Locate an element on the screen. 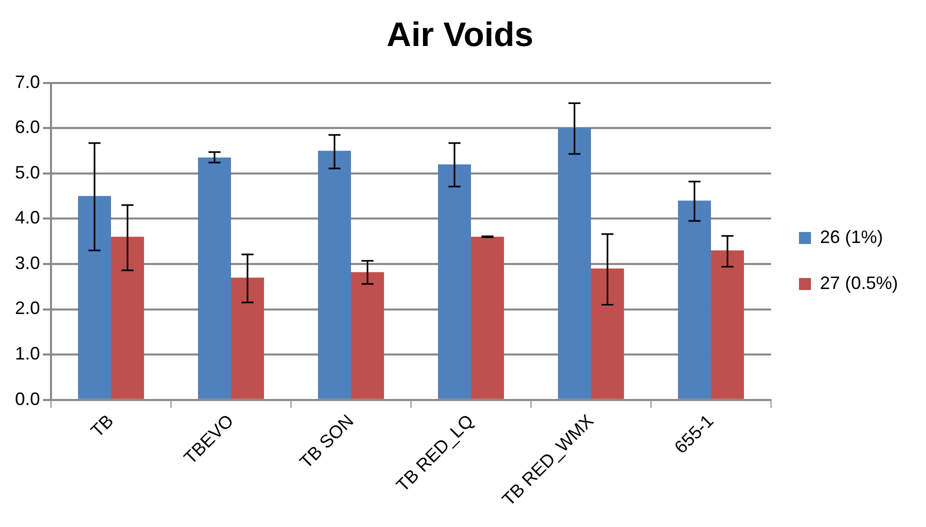 This screenshot has height=527, width=926. y-tick-label: 3.0 is located at coordinates (27, 262).